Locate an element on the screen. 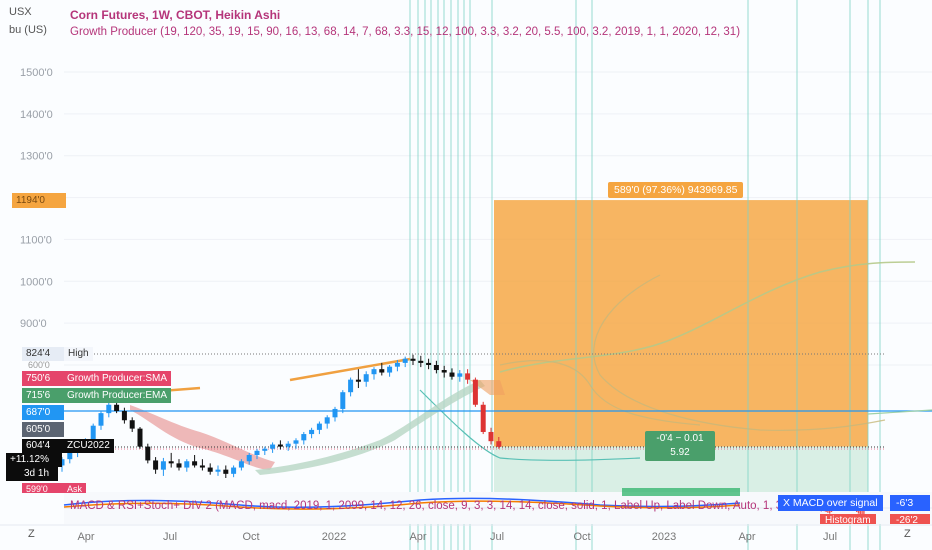  forecast-loop is located at coordinates (739, 352).